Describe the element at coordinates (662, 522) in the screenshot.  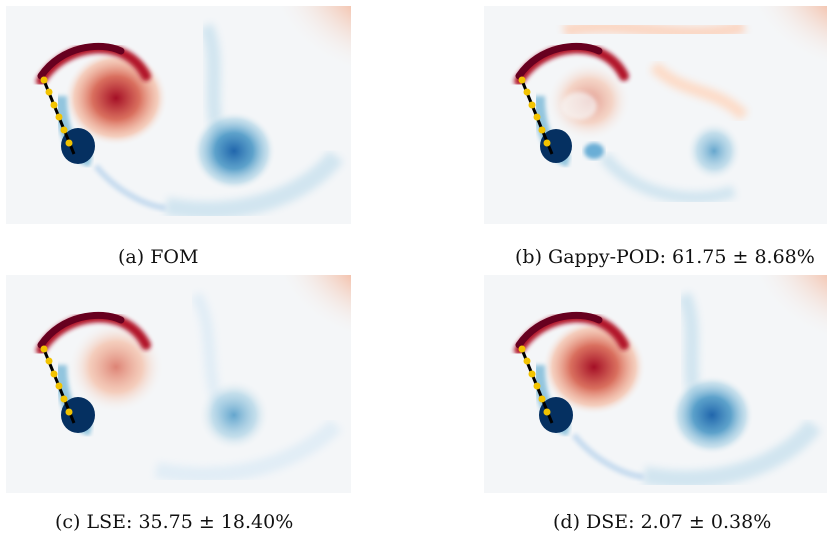
I see `caption-dse: (d) DSE: 2.07 ± 0.38%` at that location.